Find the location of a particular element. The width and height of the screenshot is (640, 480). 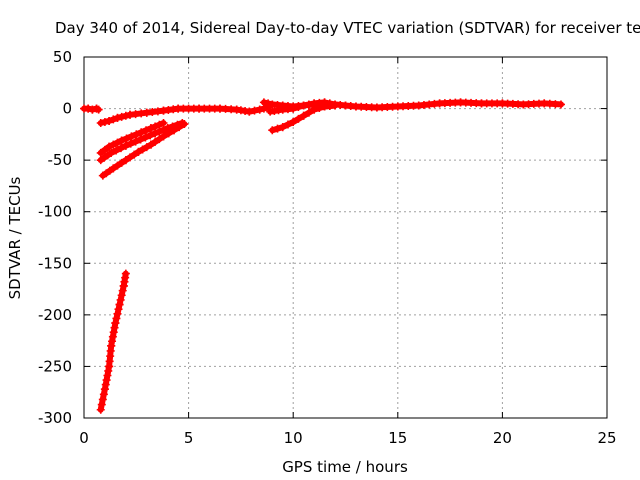

y-tick-label: -150 is located at coordinates (55, 263).